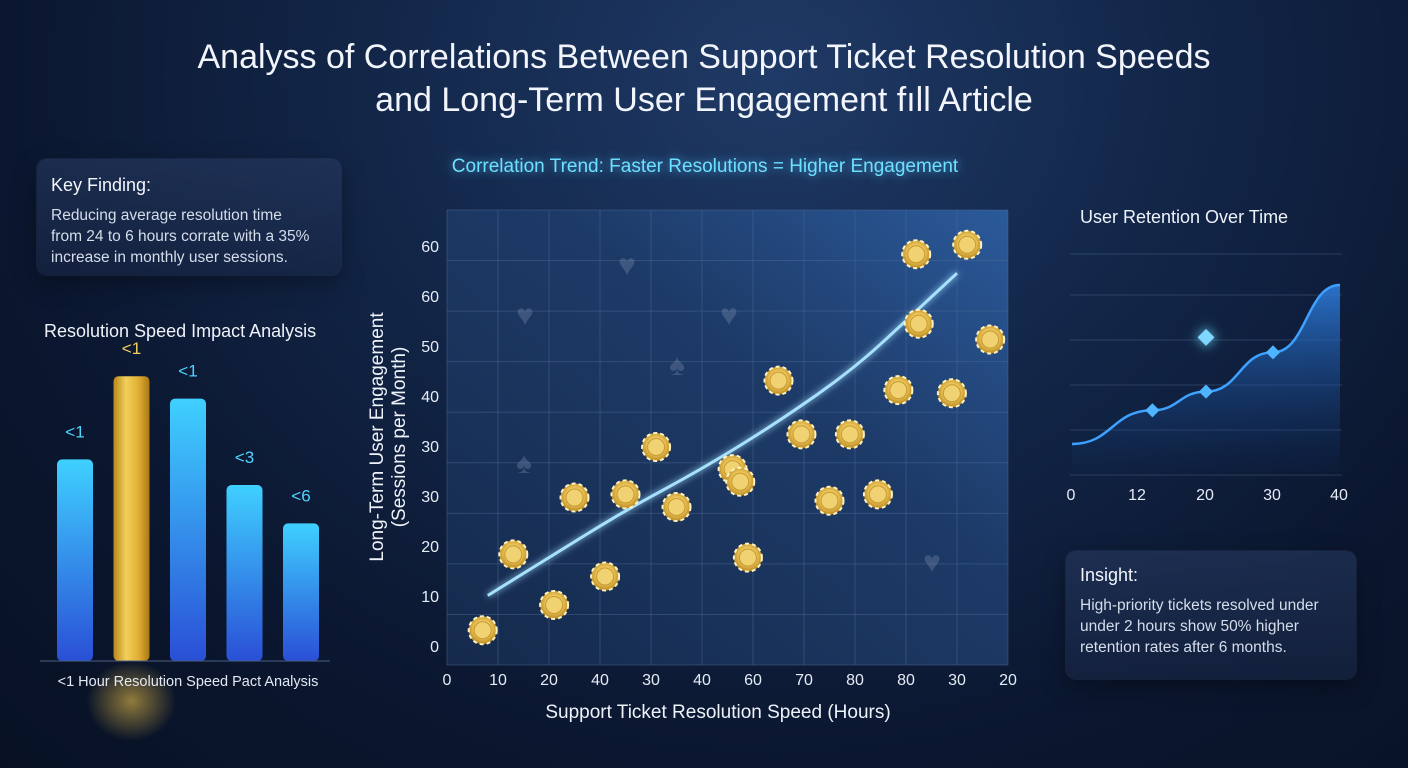  What do you see at coordinates (804, 680) in the screenshot?
I see `x-tick-label: 70` at bounding box center [804, 680].